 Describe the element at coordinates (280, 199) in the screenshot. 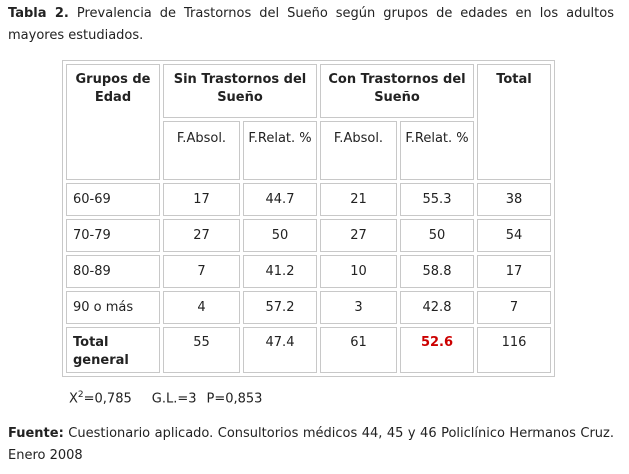

I see `cell-without-rel: 44.7` at that location.